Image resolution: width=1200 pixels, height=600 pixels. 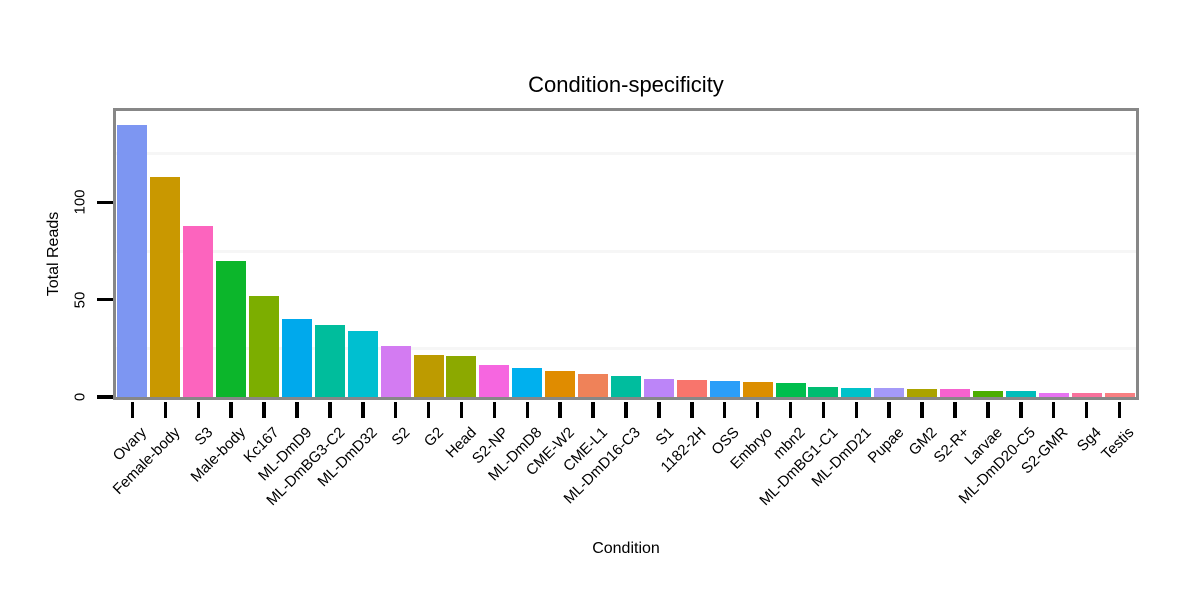 What do you see at coordinates (1086, 395) in the screenshot?
I see `bar-Sg4` at bounding box center [1086, 395].